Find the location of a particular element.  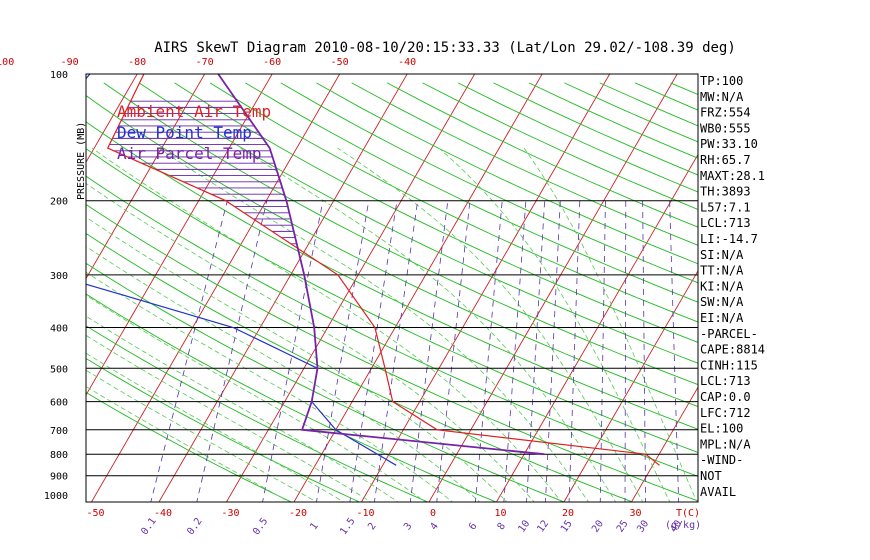

stat-line: CAPE:8814 is located at coordinates (732, 350).